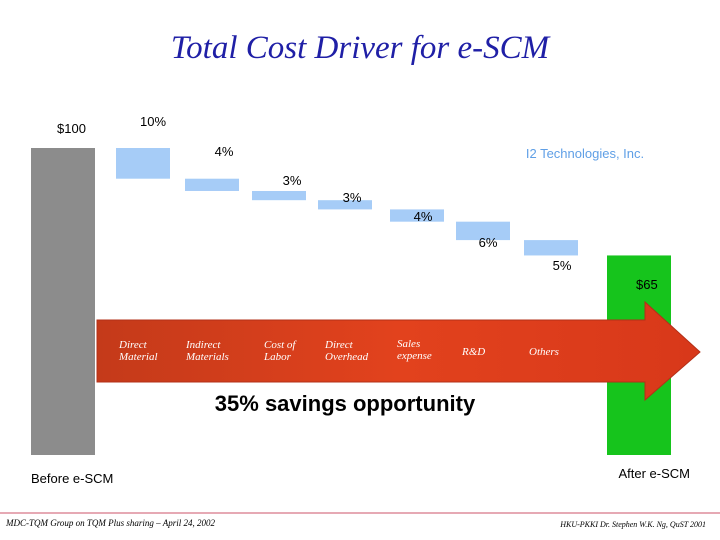  What do you see at coordinates (551, 248) in the screenshot?
I see `step-bar-others` at bounding box center [551, 248].